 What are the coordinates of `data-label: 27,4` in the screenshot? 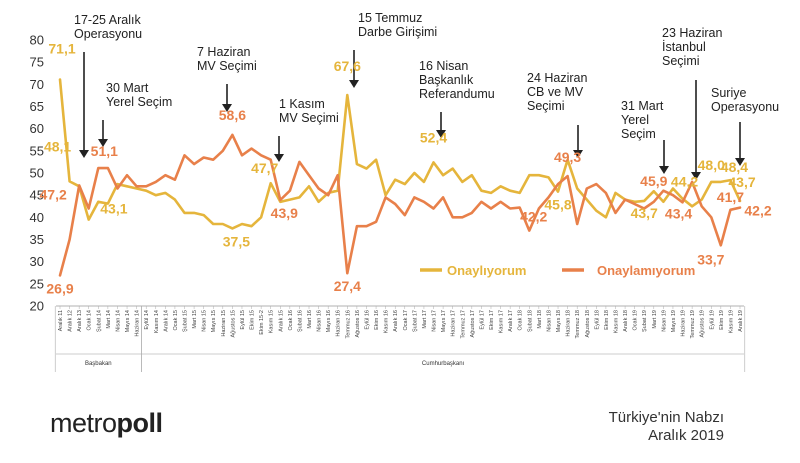 It's located at (347, 286).